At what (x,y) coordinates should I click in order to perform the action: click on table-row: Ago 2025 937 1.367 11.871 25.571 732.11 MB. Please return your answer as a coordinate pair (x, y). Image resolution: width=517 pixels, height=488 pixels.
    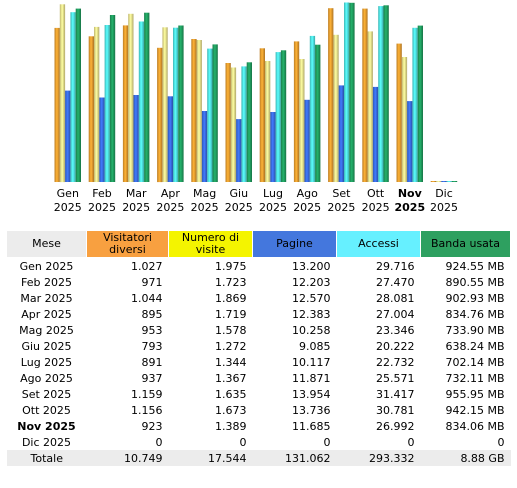
    Looking at the image, I should click on (259, 378).